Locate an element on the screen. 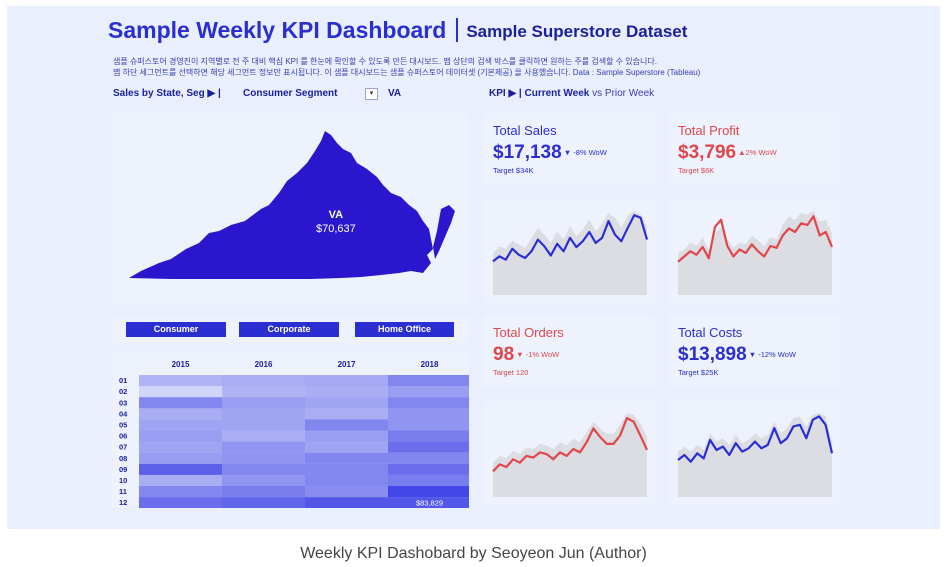 The width and height of the screenshot is (947, 567). chart-card-costs is located at coordinates (754, 453).